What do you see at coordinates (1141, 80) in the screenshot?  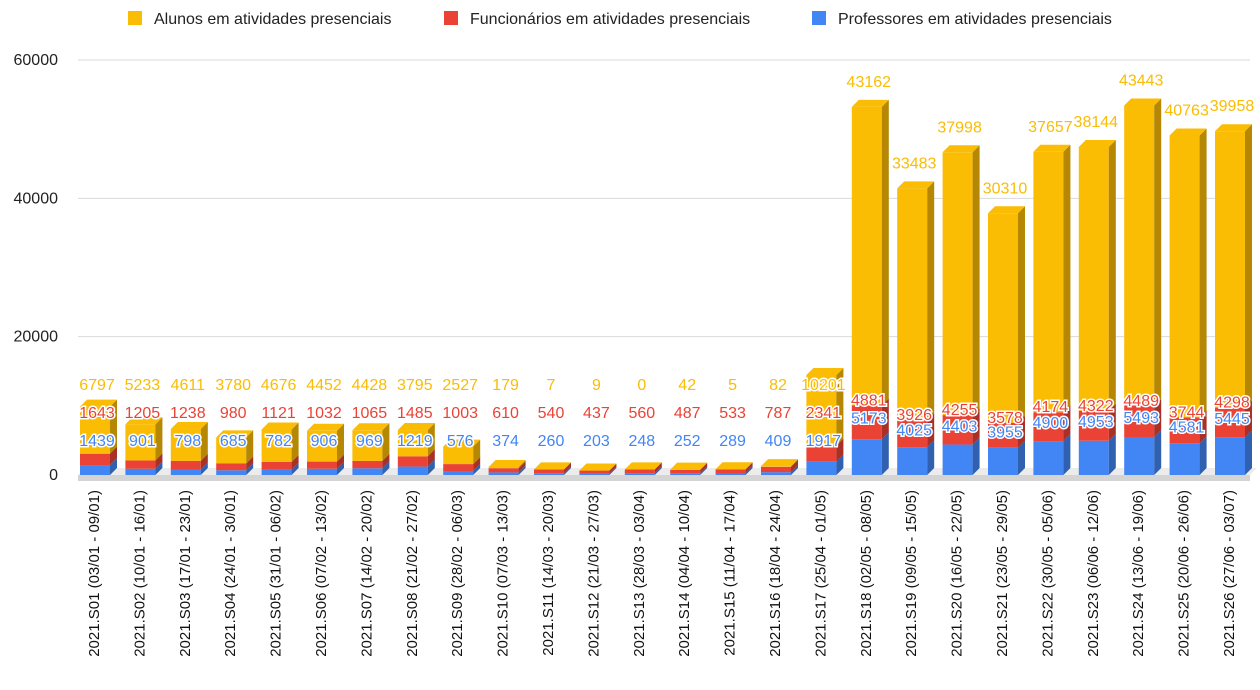 I see `data-label-alunos: 43443` at bounding box center [1141, 80].